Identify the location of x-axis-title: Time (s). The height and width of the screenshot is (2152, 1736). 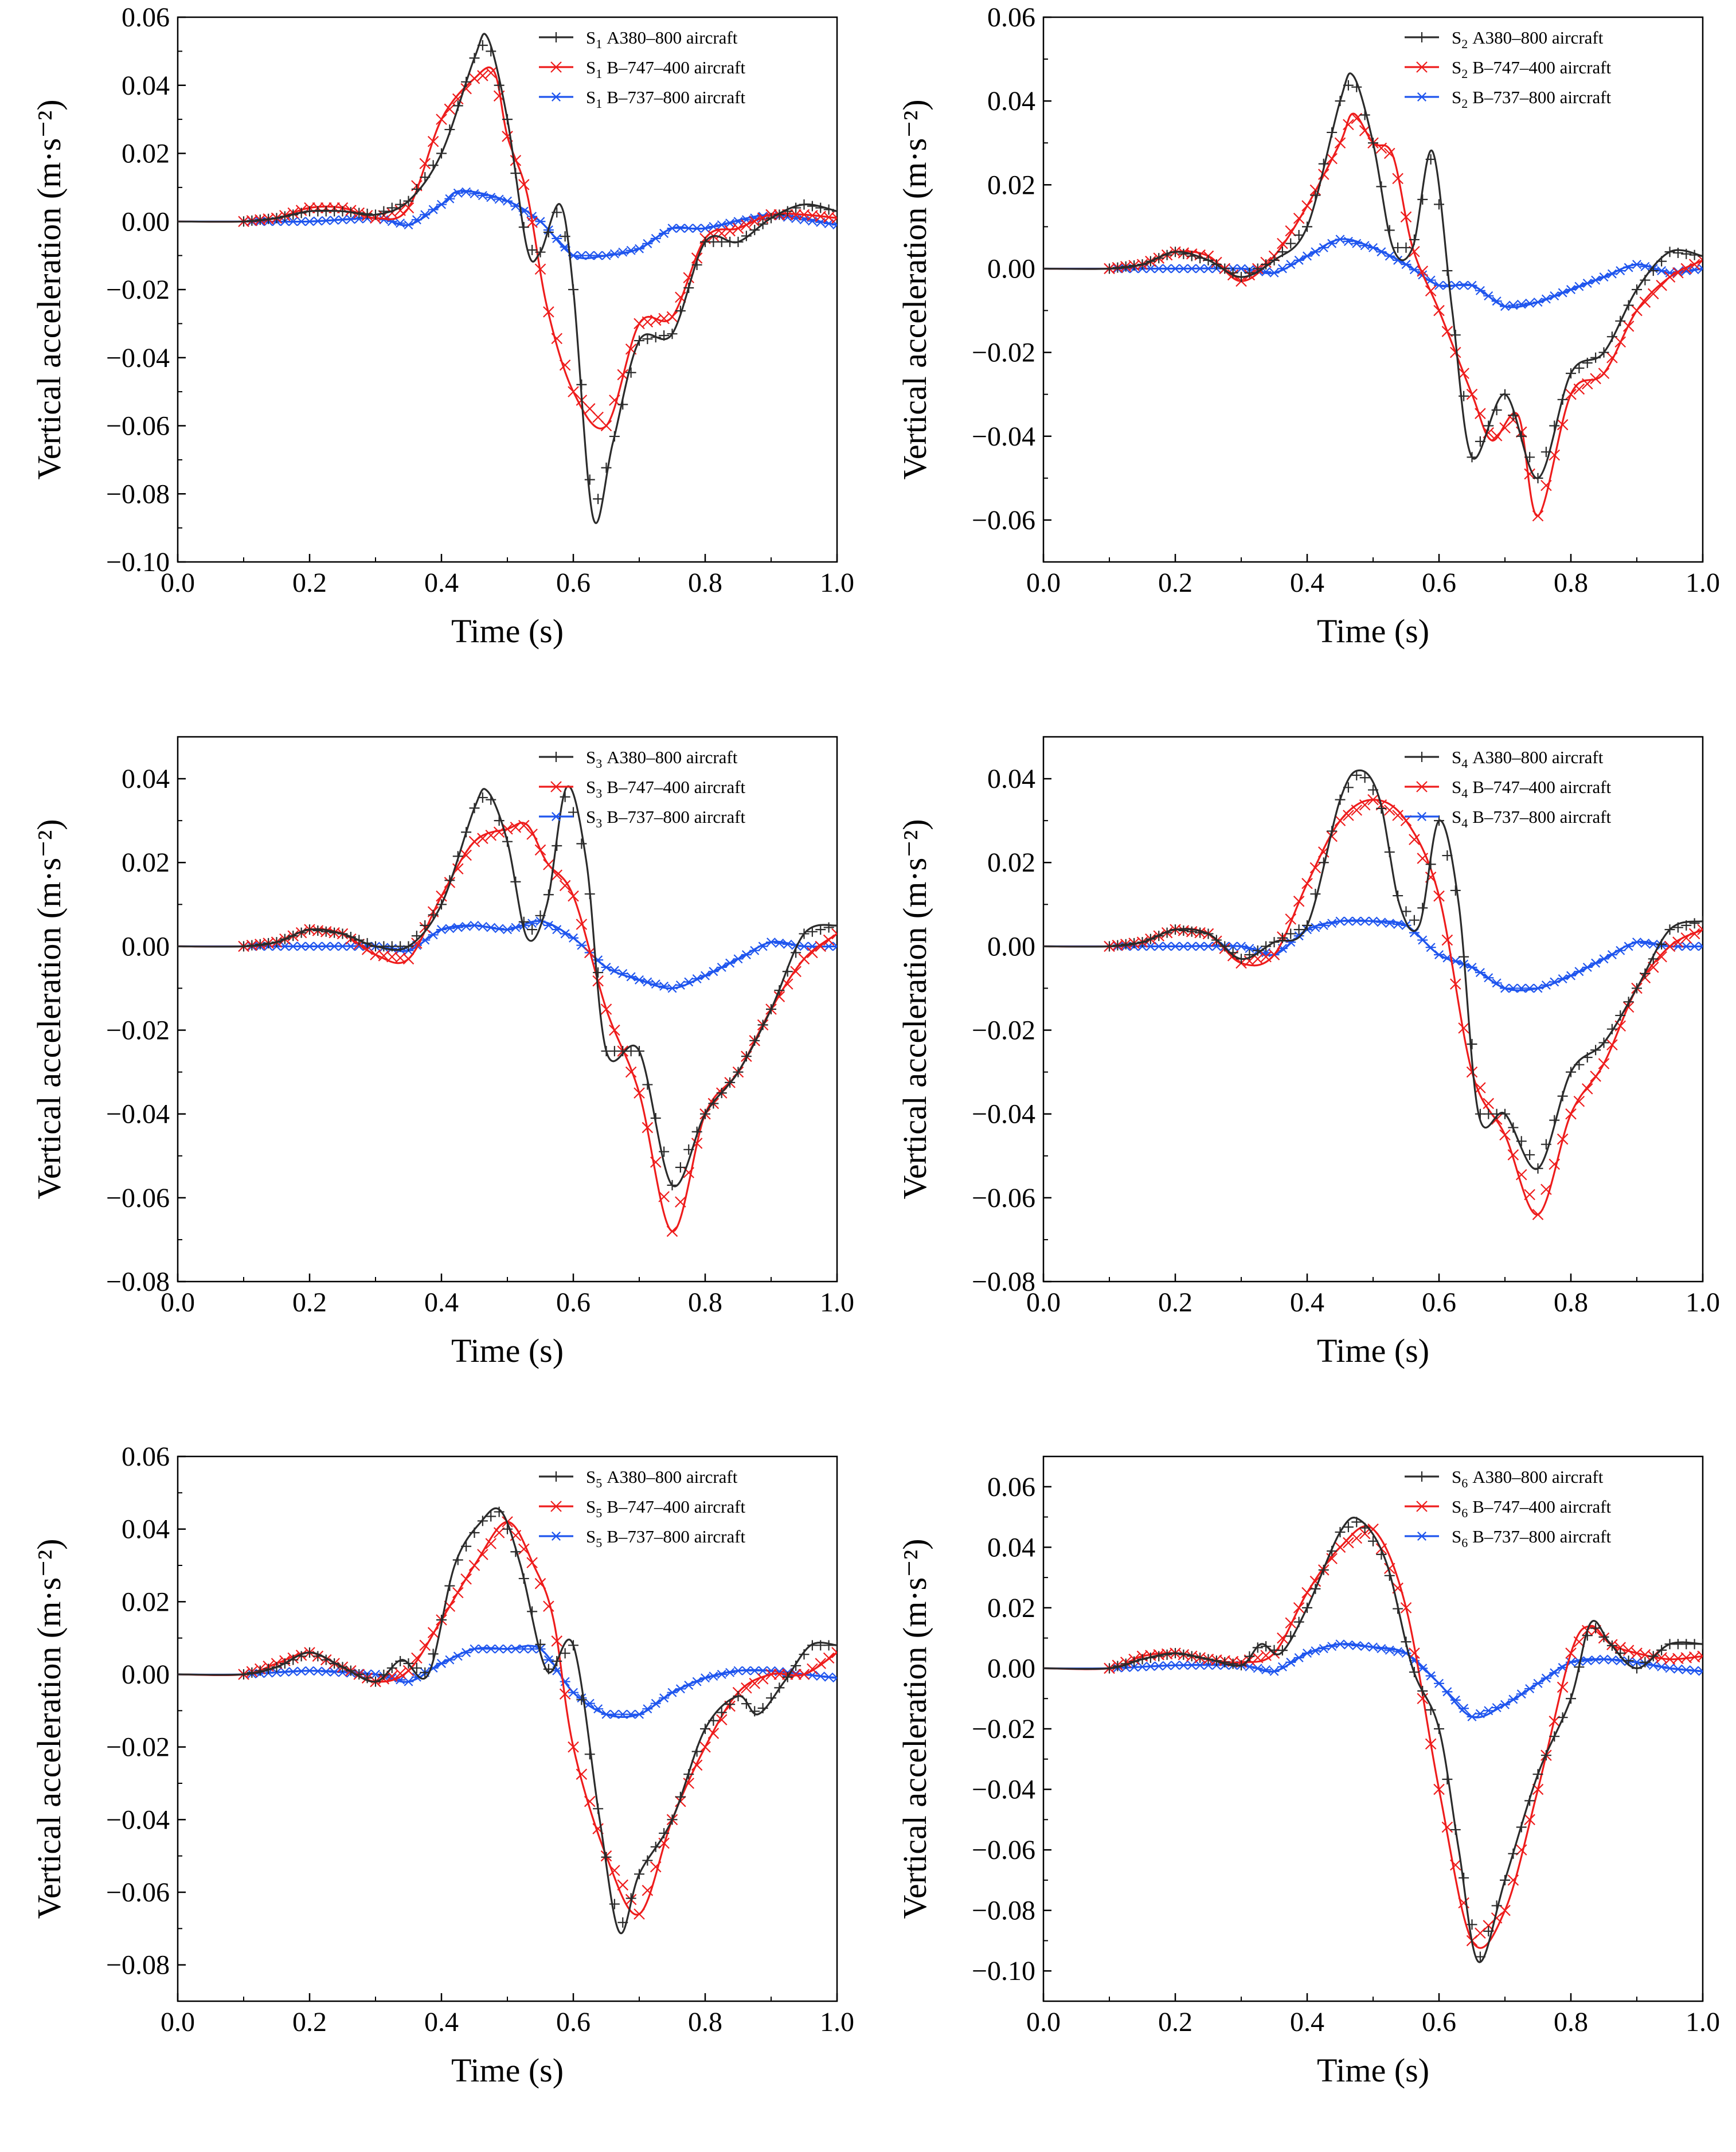
(1373, 1350).